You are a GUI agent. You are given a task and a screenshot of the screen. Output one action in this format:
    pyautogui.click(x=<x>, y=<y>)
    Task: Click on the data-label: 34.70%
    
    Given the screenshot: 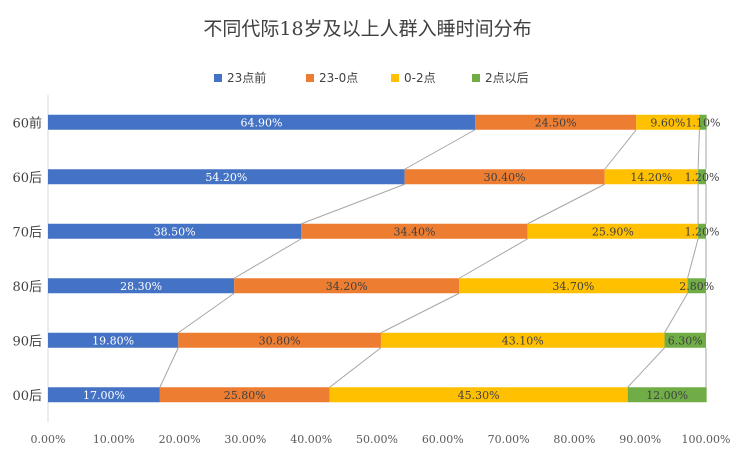 What is the action you would take?
    pyautogui.click(x=573, y=286)
    